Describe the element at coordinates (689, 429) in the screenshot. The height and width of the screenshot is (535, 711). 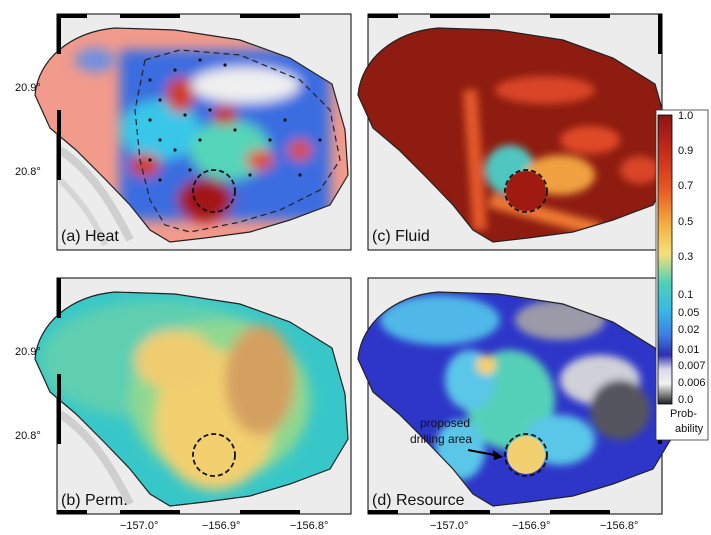
I see `colorbar-title-line2: ability` at that location.